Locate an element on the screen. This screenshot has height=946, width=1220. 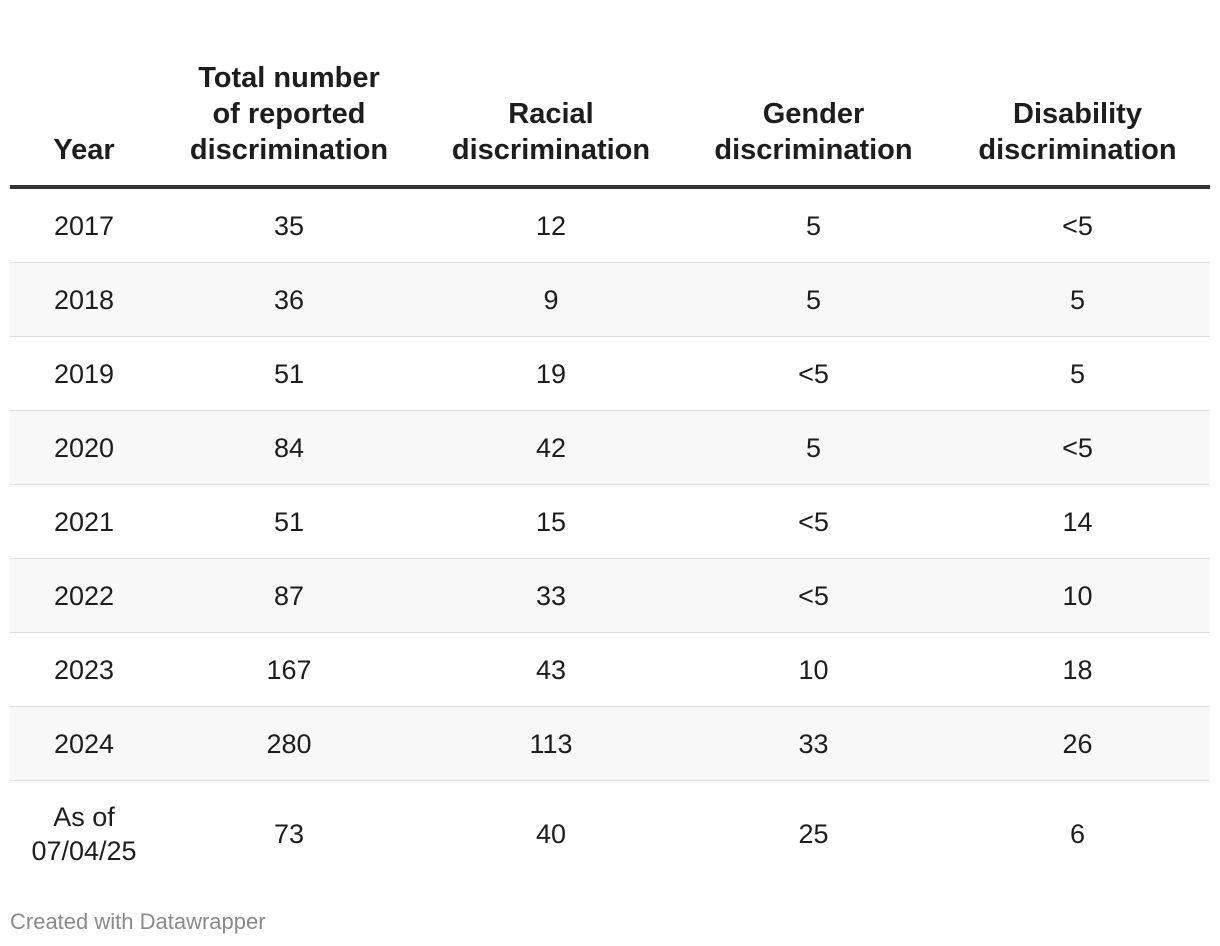
table-row: As of 07/04/25 73 40 25 6 is located at coordinates (610, 833).